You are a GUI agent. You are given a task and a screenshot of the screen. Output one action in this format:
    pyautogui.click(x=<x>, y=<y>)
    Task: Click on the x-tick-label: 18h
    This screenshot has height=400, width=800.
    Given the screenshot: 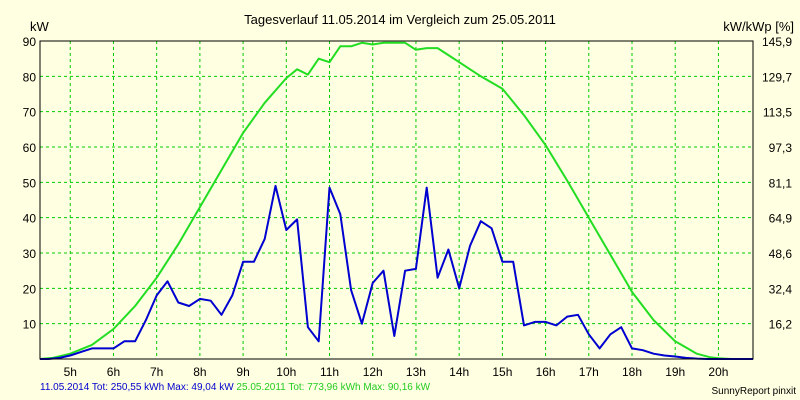 What is the action you would take?
    pyautogui.click(x=632, y=372)
    